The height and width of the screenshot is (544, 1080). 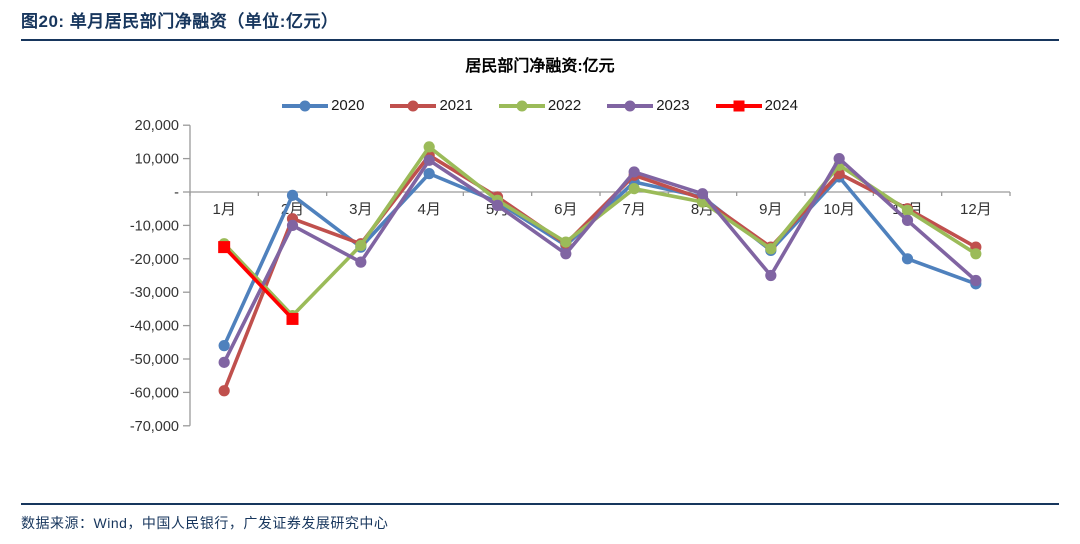 I want to click on legend-item-2024: 2024, so click(x=756, y=105).